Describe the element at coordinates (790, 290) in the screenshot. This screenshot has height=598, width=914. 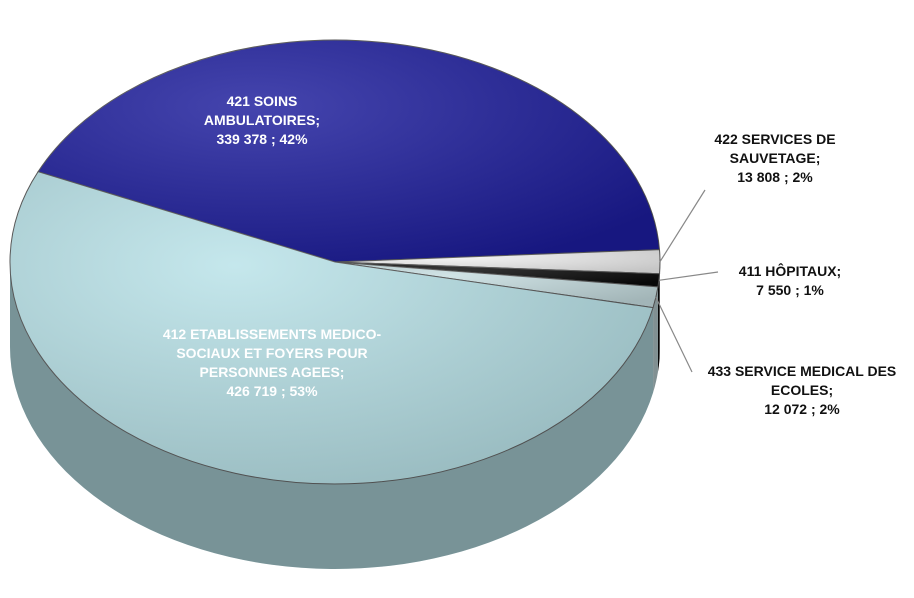
I see `label-value: 7 550 ; 1%` at that location.